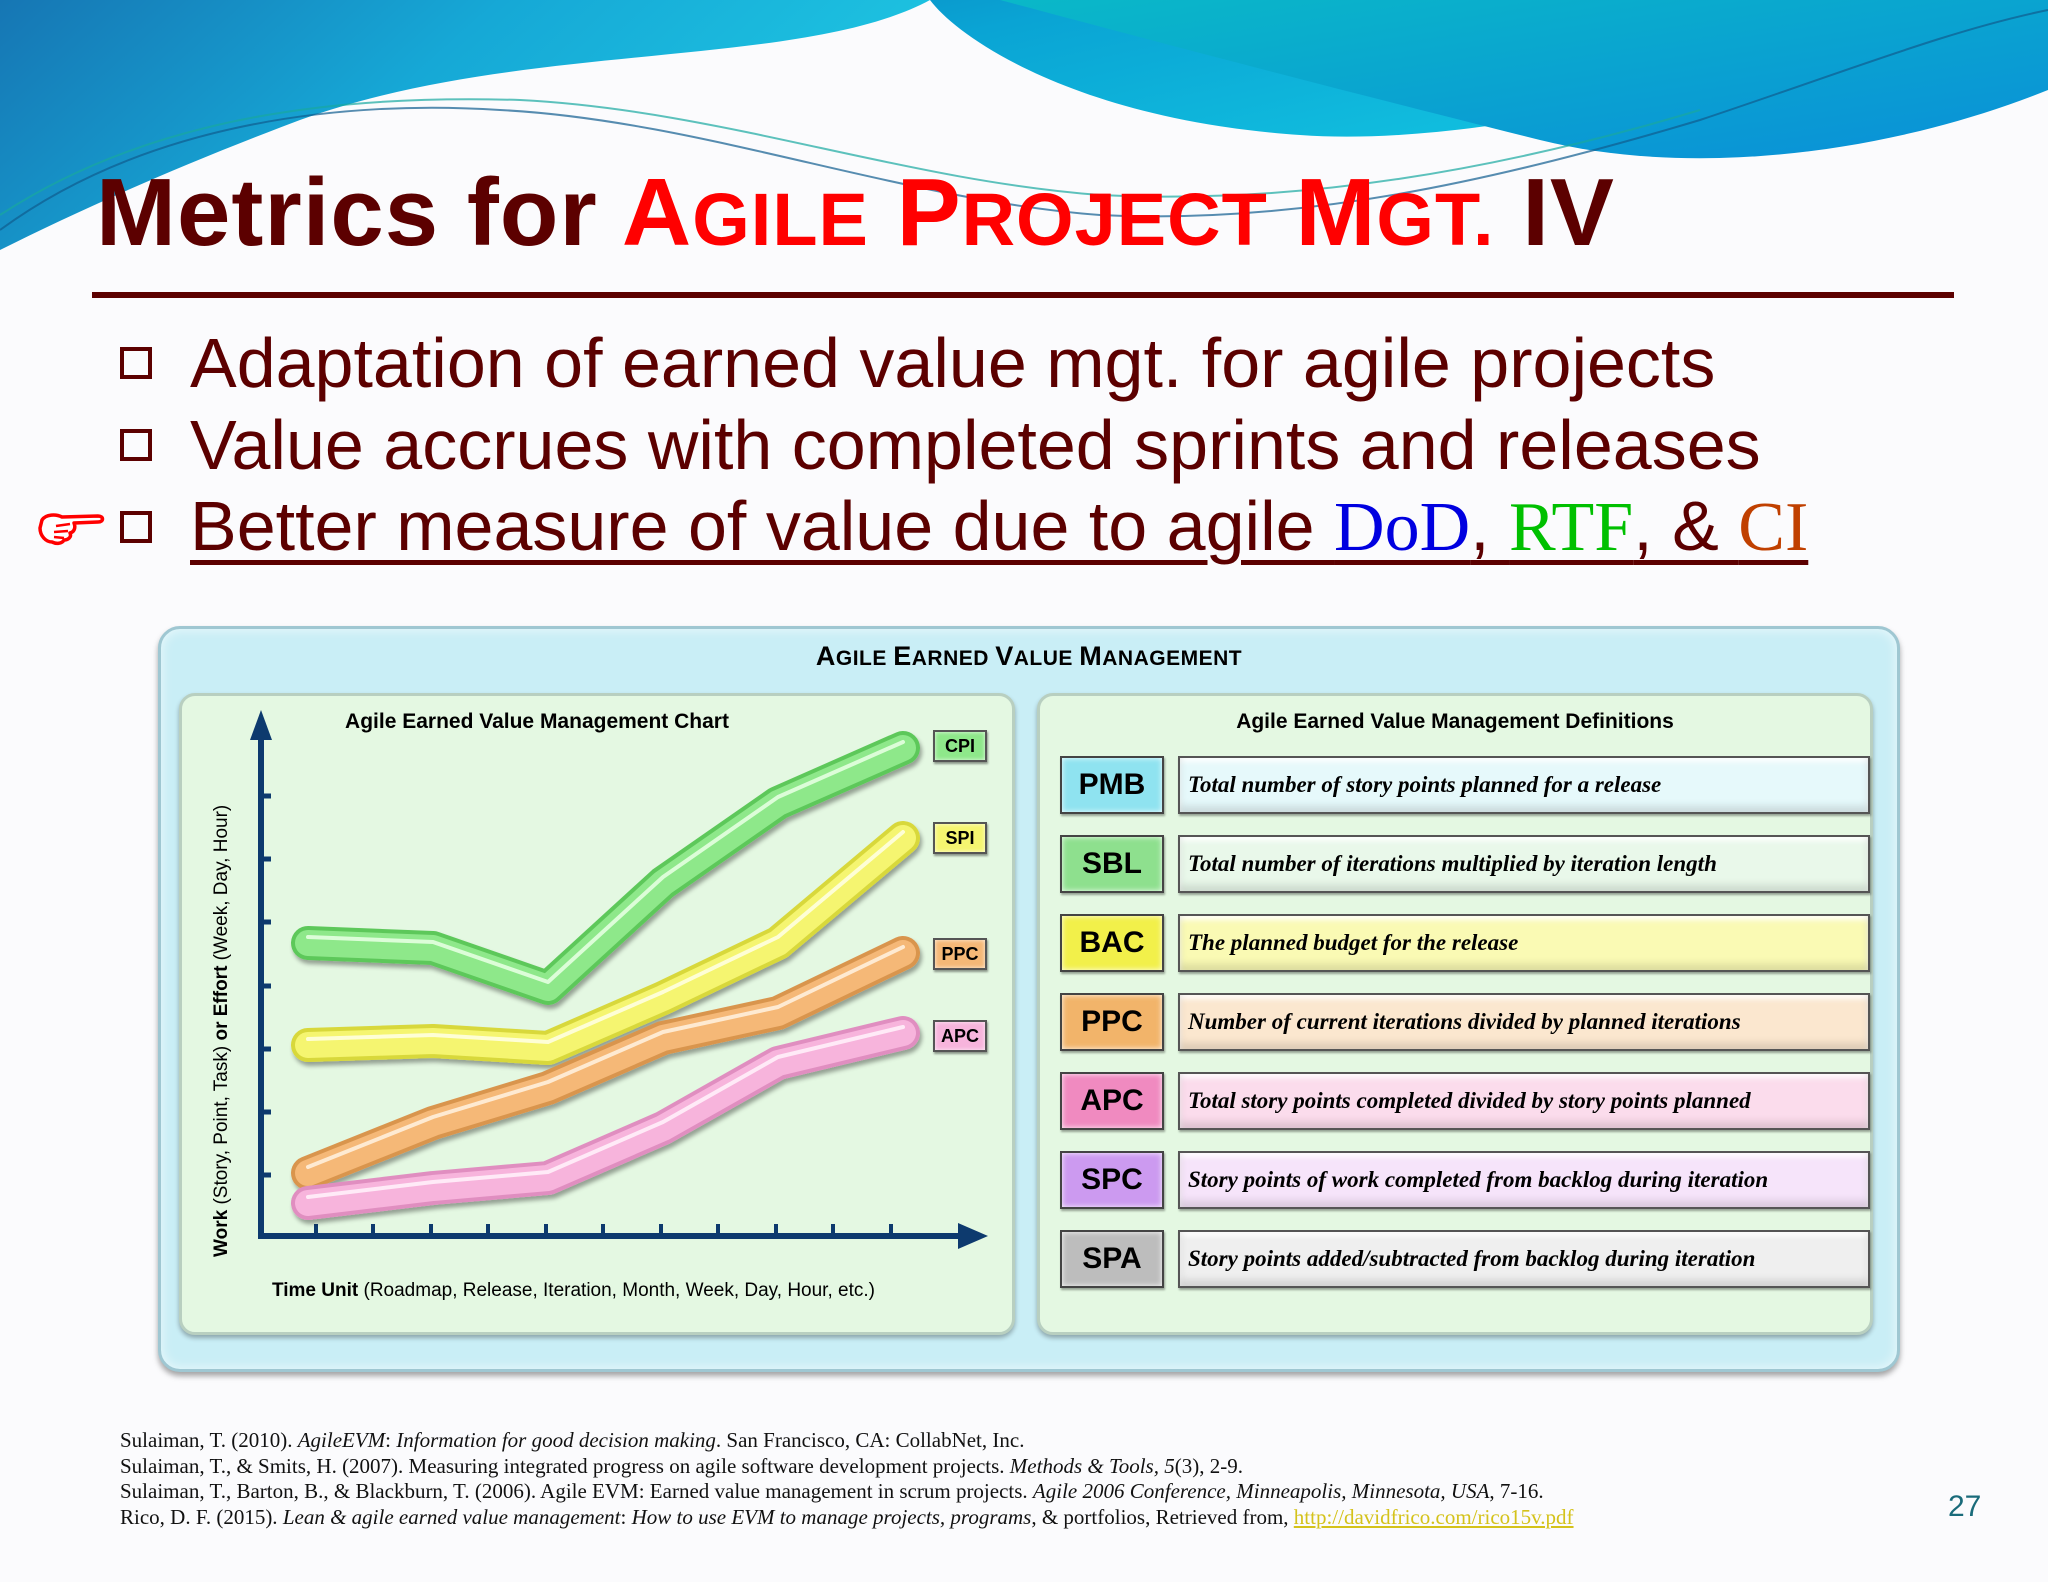 The height and width of the screenshot is (1582, 2048). Describe the element at coordinates (537, 721) in the screenshot. I see `chart-title: Agile Earned Value Management Chart` at that location.